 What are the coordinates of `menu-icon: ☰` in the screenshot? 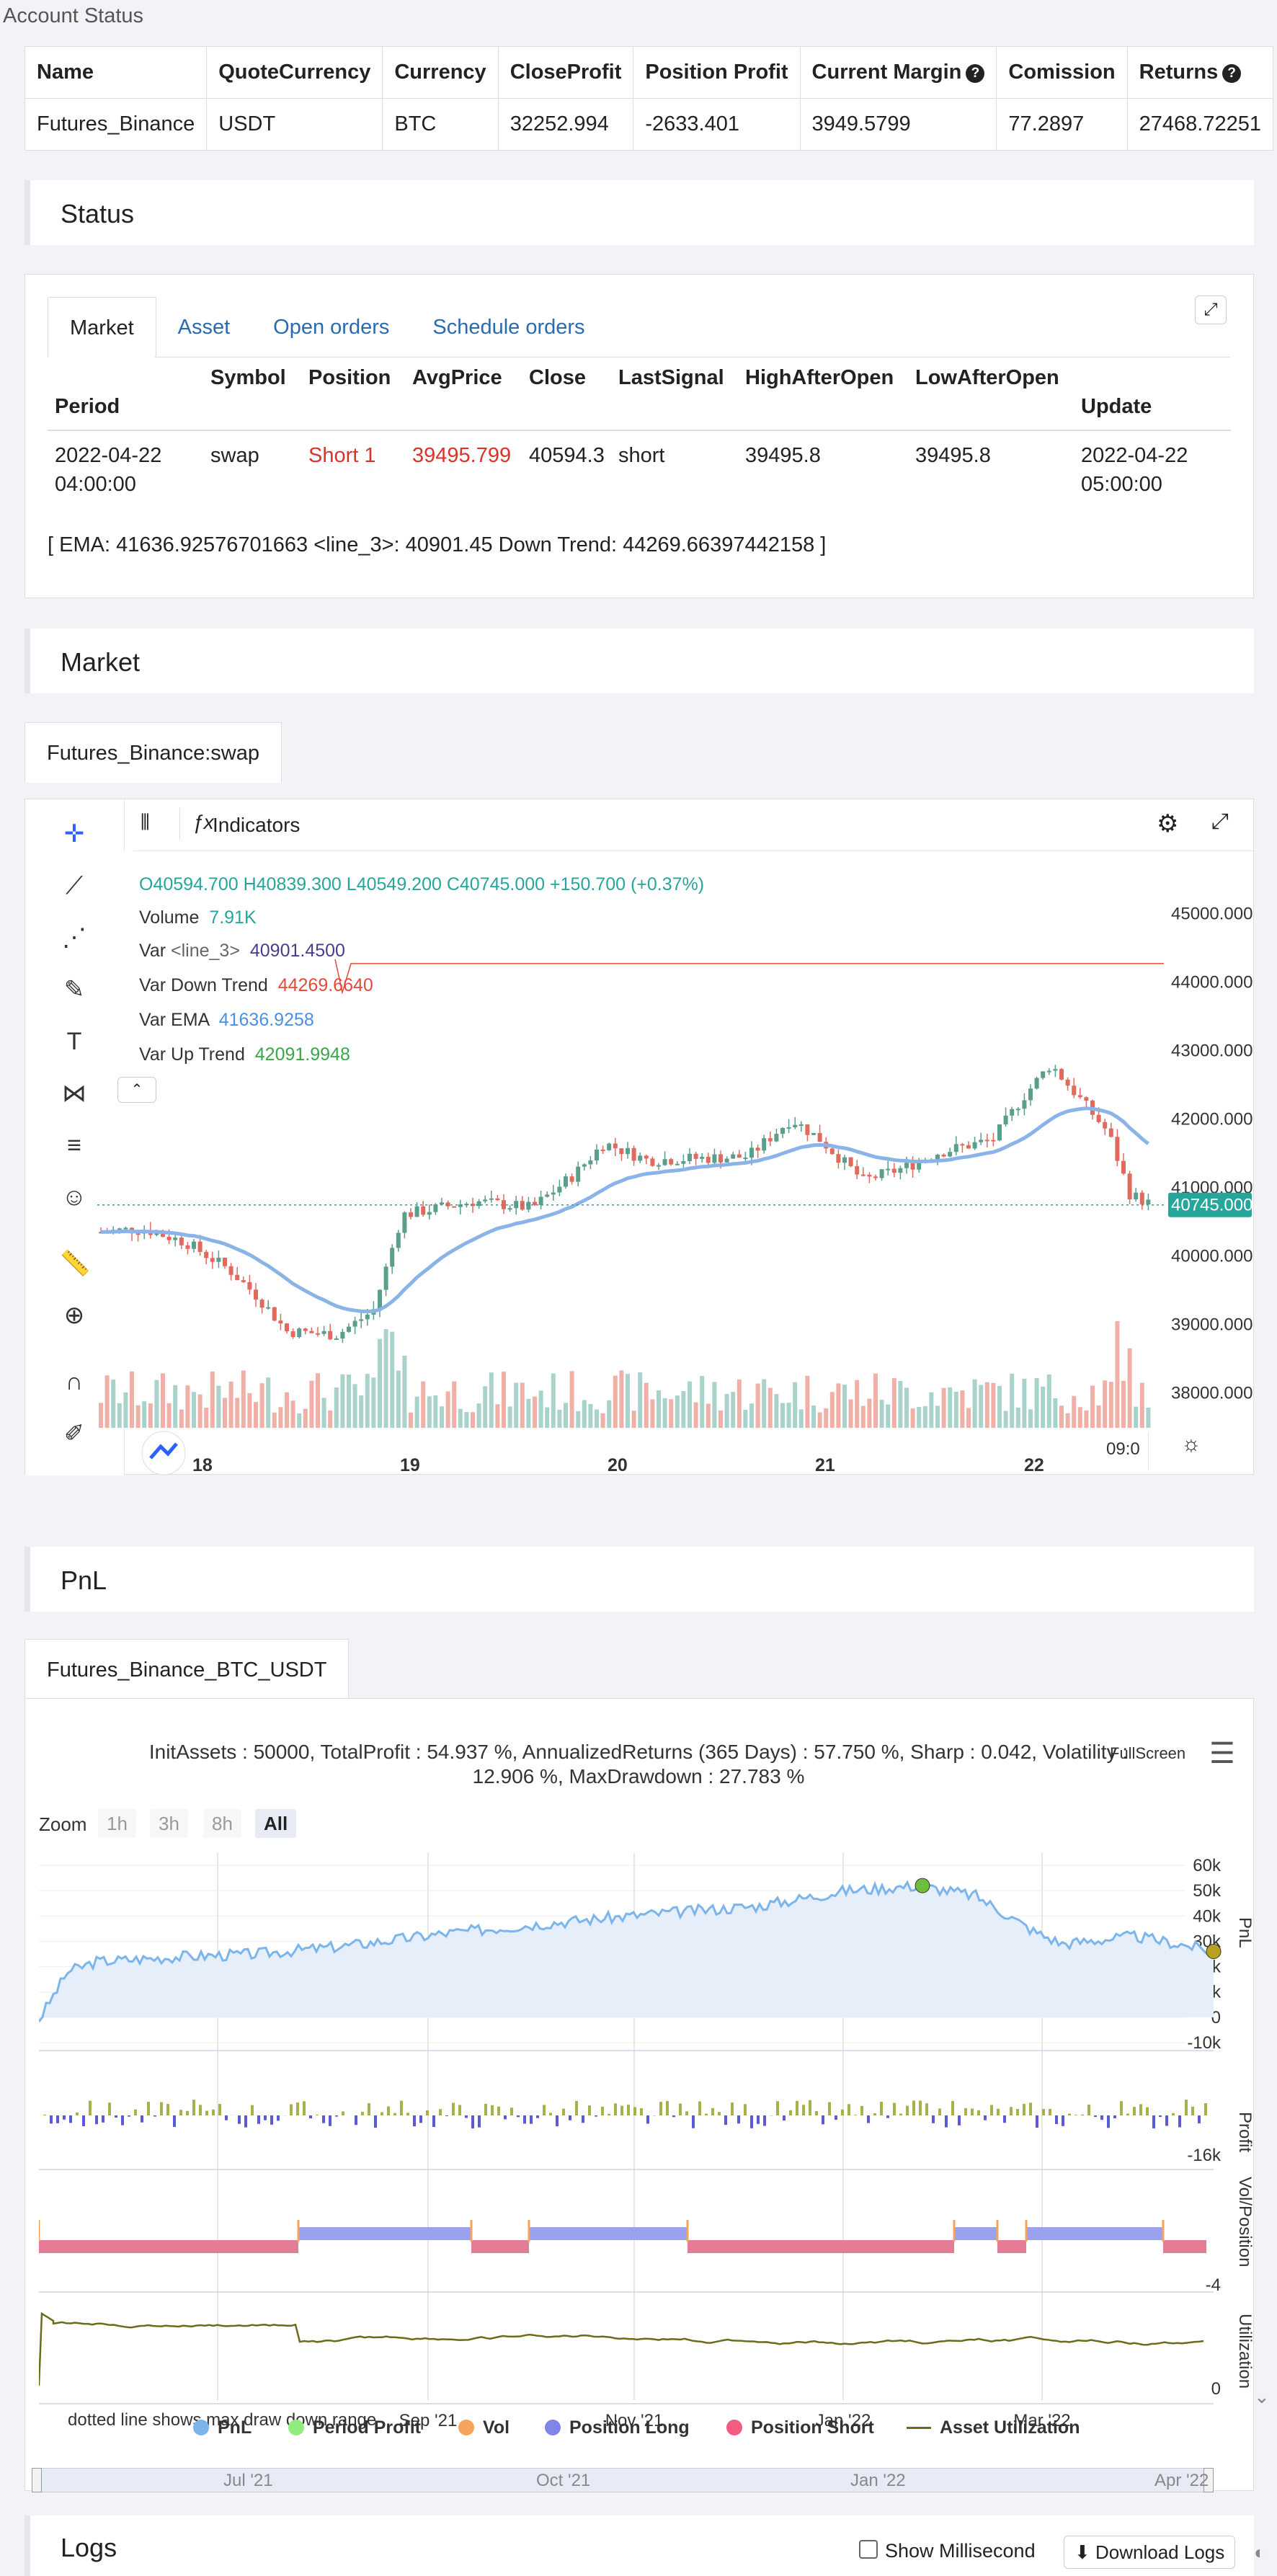 It's located at (1222, 1753).